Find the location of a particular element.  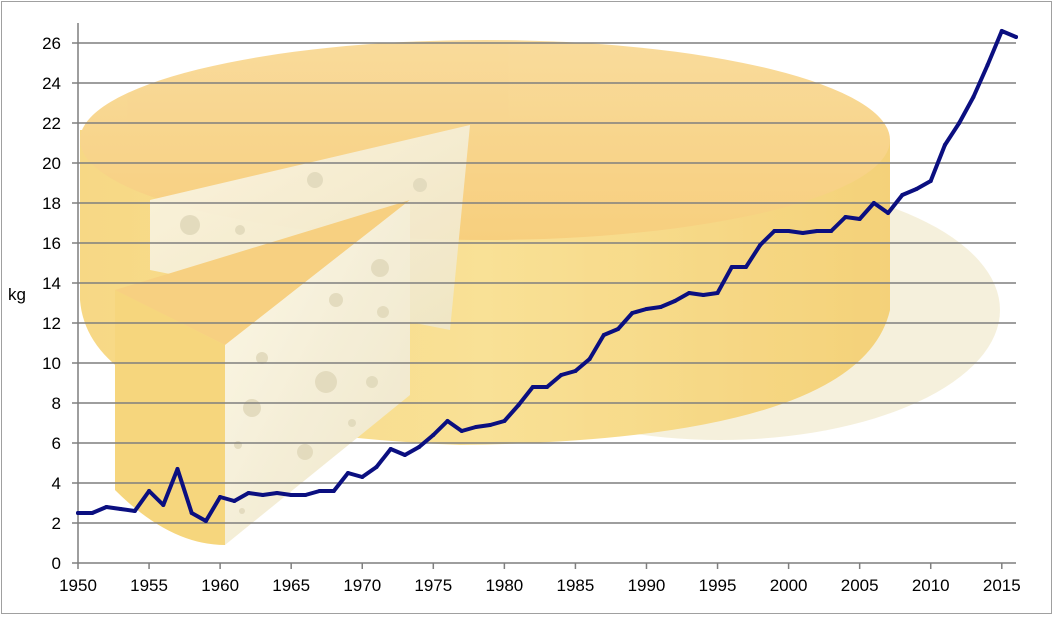

x-tick-label: 1980 is located at coordinates (504, 585).